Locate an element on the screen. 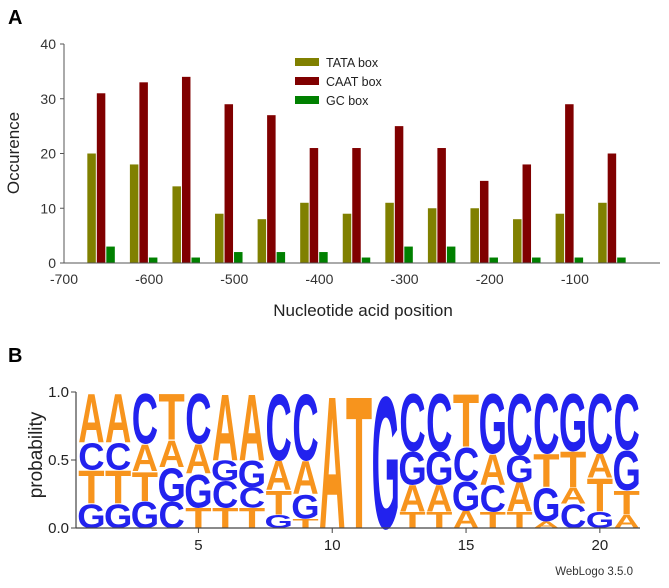 The width and height of the screenshot is (669, 588). panel-a-label: A is located at coordinates (15, 18).